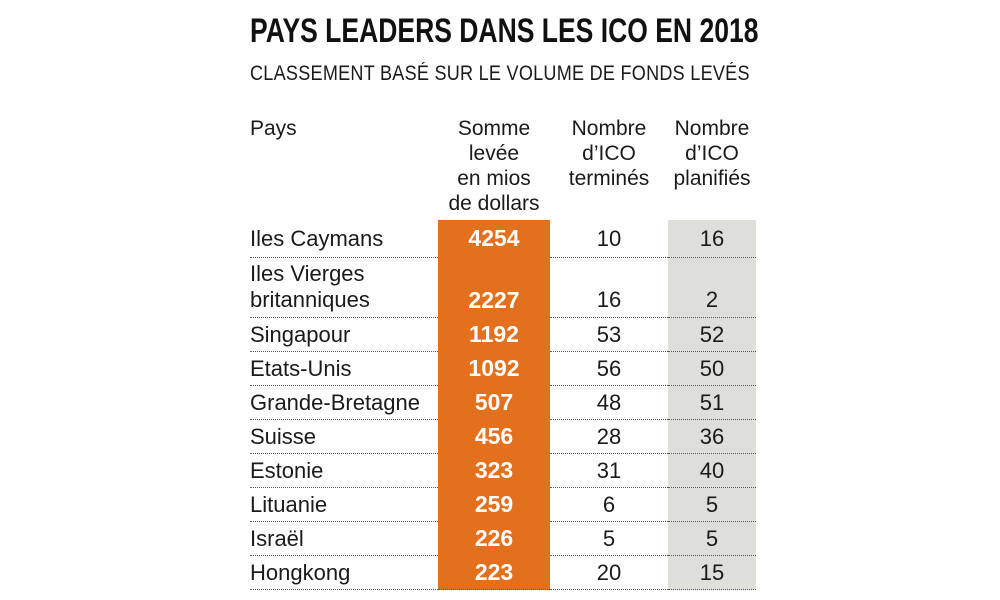  Describe the element at coordinates (609, 153) in the screenshot. I see `header-termines-line: d’ICO` at that location.